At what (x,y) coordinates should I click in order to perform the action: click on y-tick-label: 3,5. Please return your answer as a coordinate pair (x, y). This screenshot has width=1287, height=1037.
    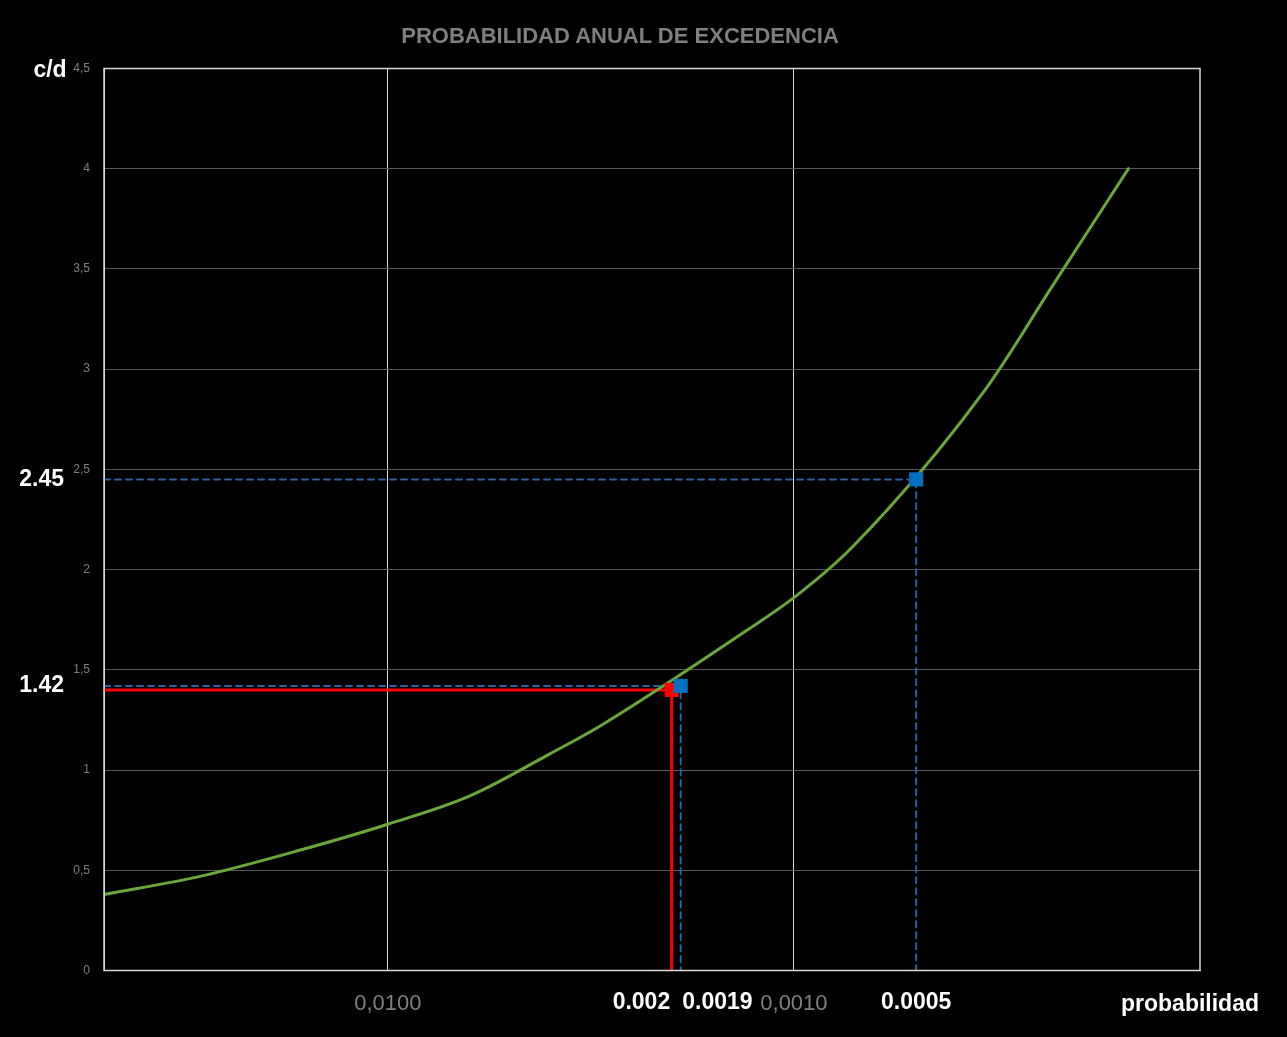
    Looking at the image, I should click on (82, 268).